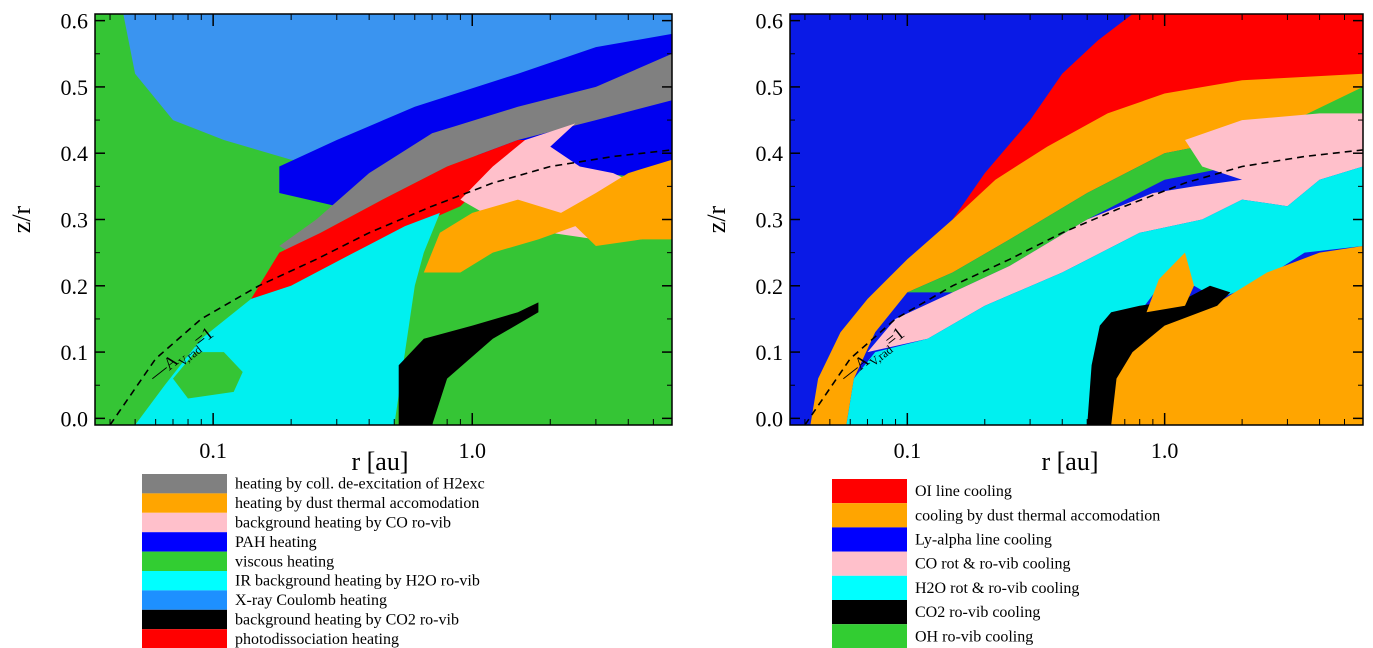 The width and height of the screenshot is (1373, 648). What do you see at coordinates (347, 620) in the screenshot?
I see `legend-label: background heating by CO2 ro-vib` at bounding box center [347, 620].